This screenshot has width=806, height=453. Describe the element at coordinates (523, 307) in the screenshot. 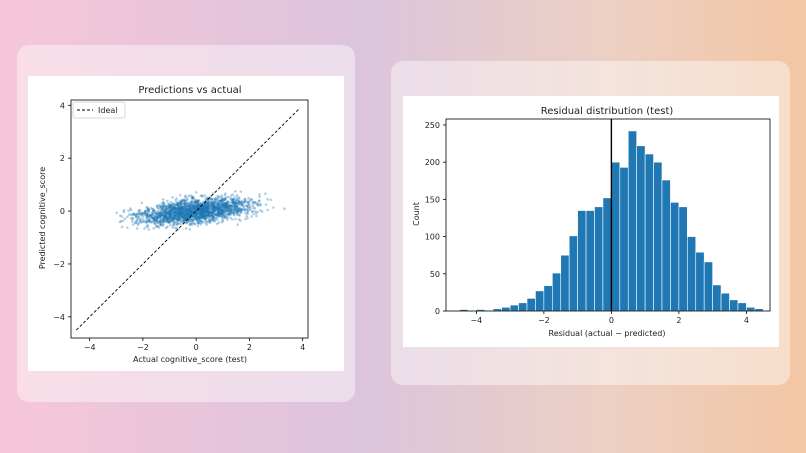

I see `histogram-bar` at that location.